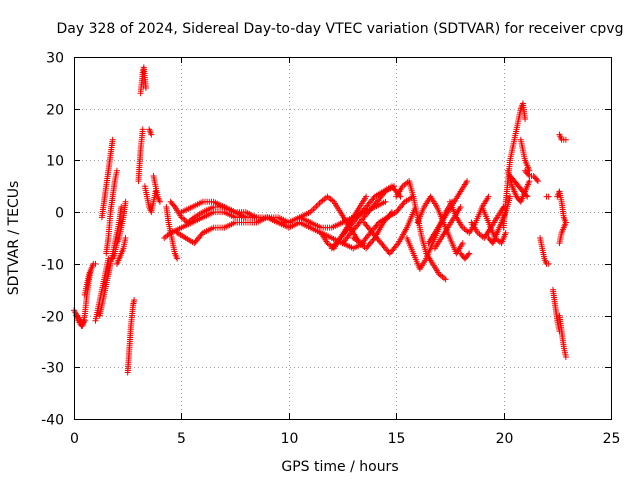  Describe the element at coordinates (397, 439) in the screenshot. I see `x-tick-label: 15` at that location.